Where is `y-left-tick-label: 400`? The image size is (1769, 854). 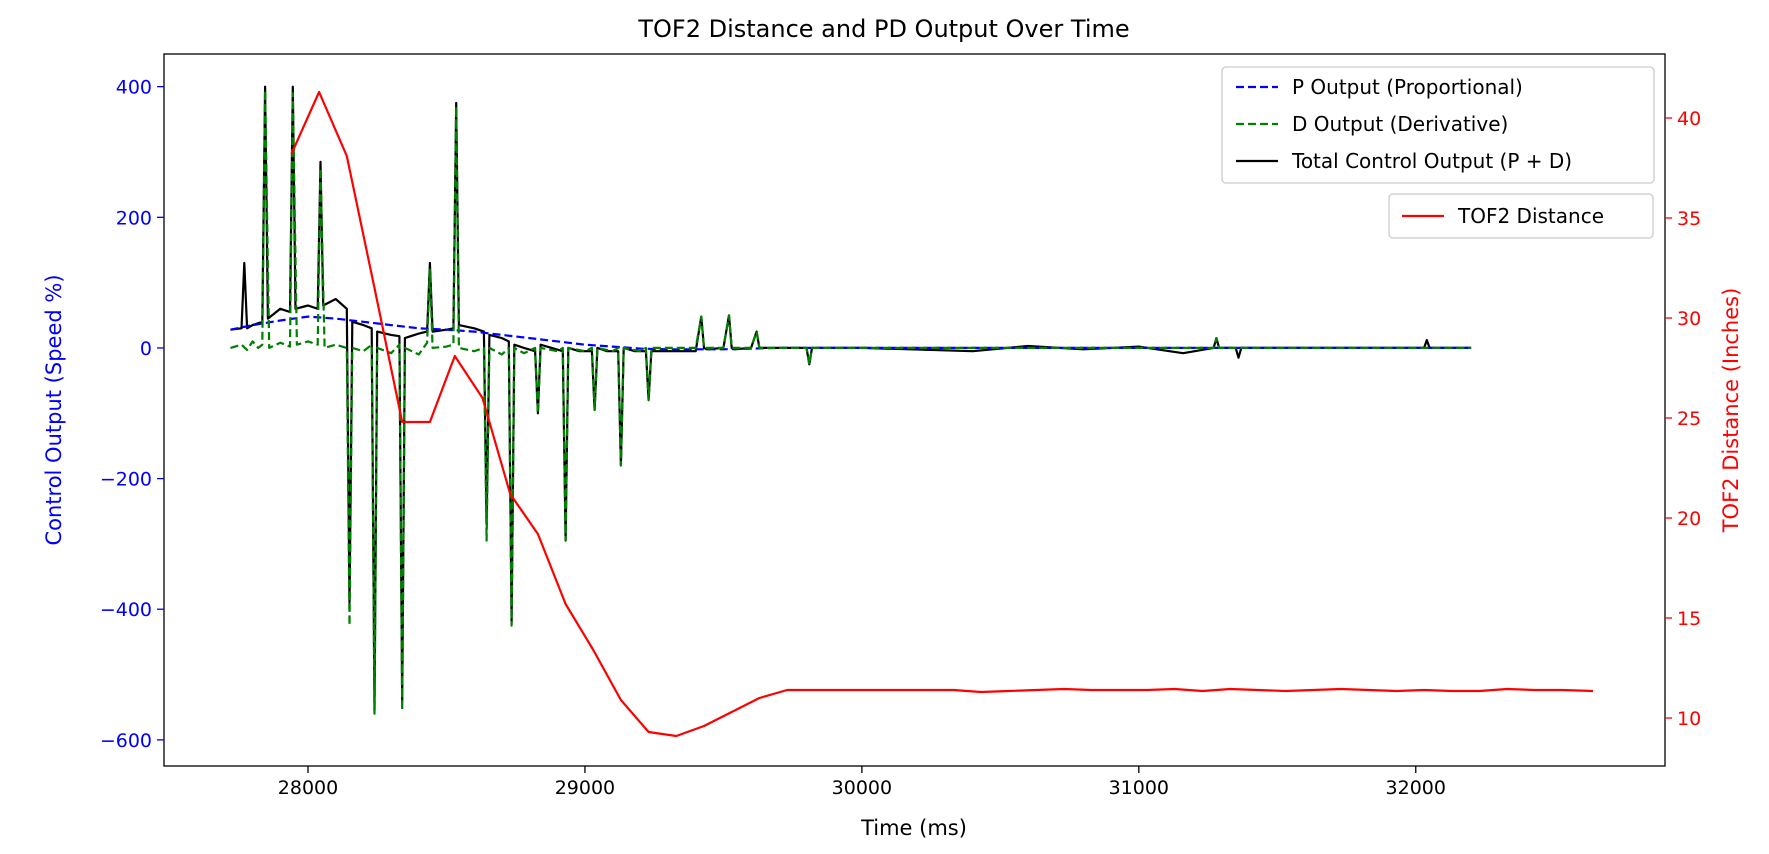
y-left-tick-label: 400 is located at coordinates (134, 88).